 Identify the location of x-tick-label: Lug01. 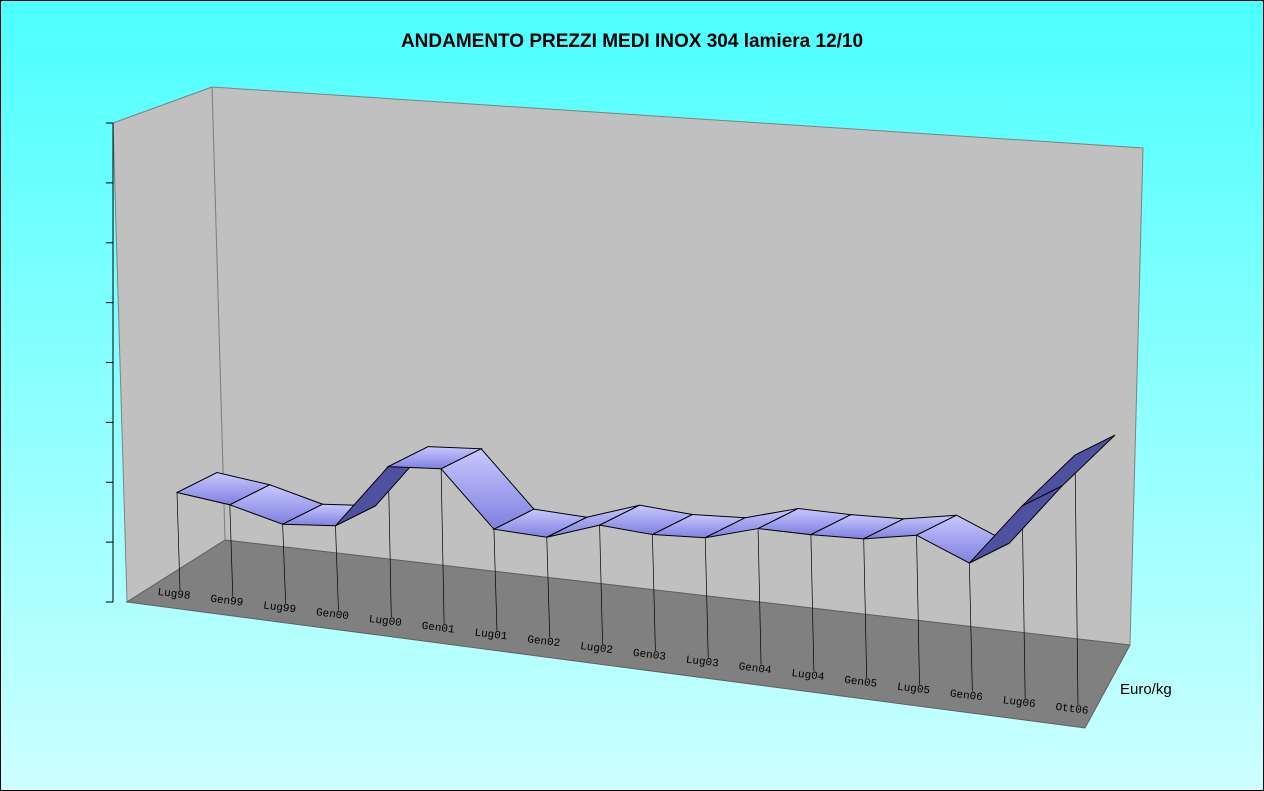
(491, 636).